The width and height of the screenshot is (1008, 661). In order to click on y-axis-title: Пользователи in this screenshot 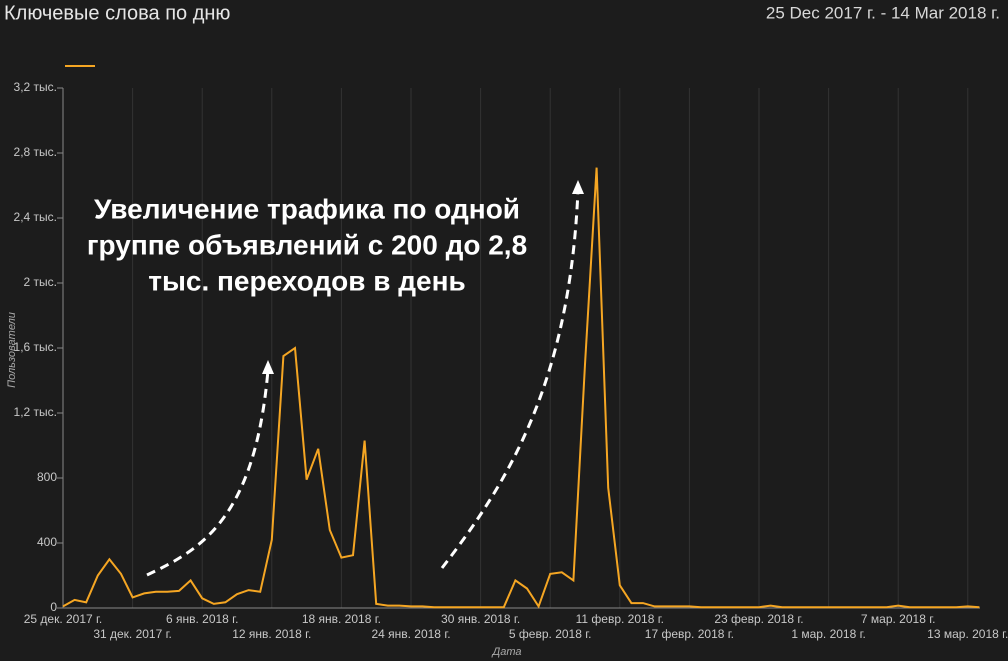, I will do `click(12, 350)`.